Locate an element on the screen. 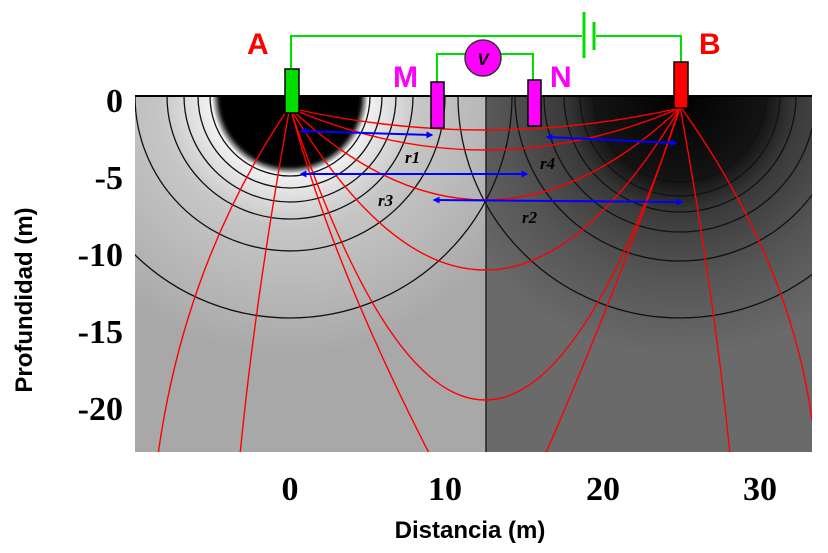 This screenshot has height=553, width=828. x-axis-label: Distancia (m) is located at coordinates (470, 530).